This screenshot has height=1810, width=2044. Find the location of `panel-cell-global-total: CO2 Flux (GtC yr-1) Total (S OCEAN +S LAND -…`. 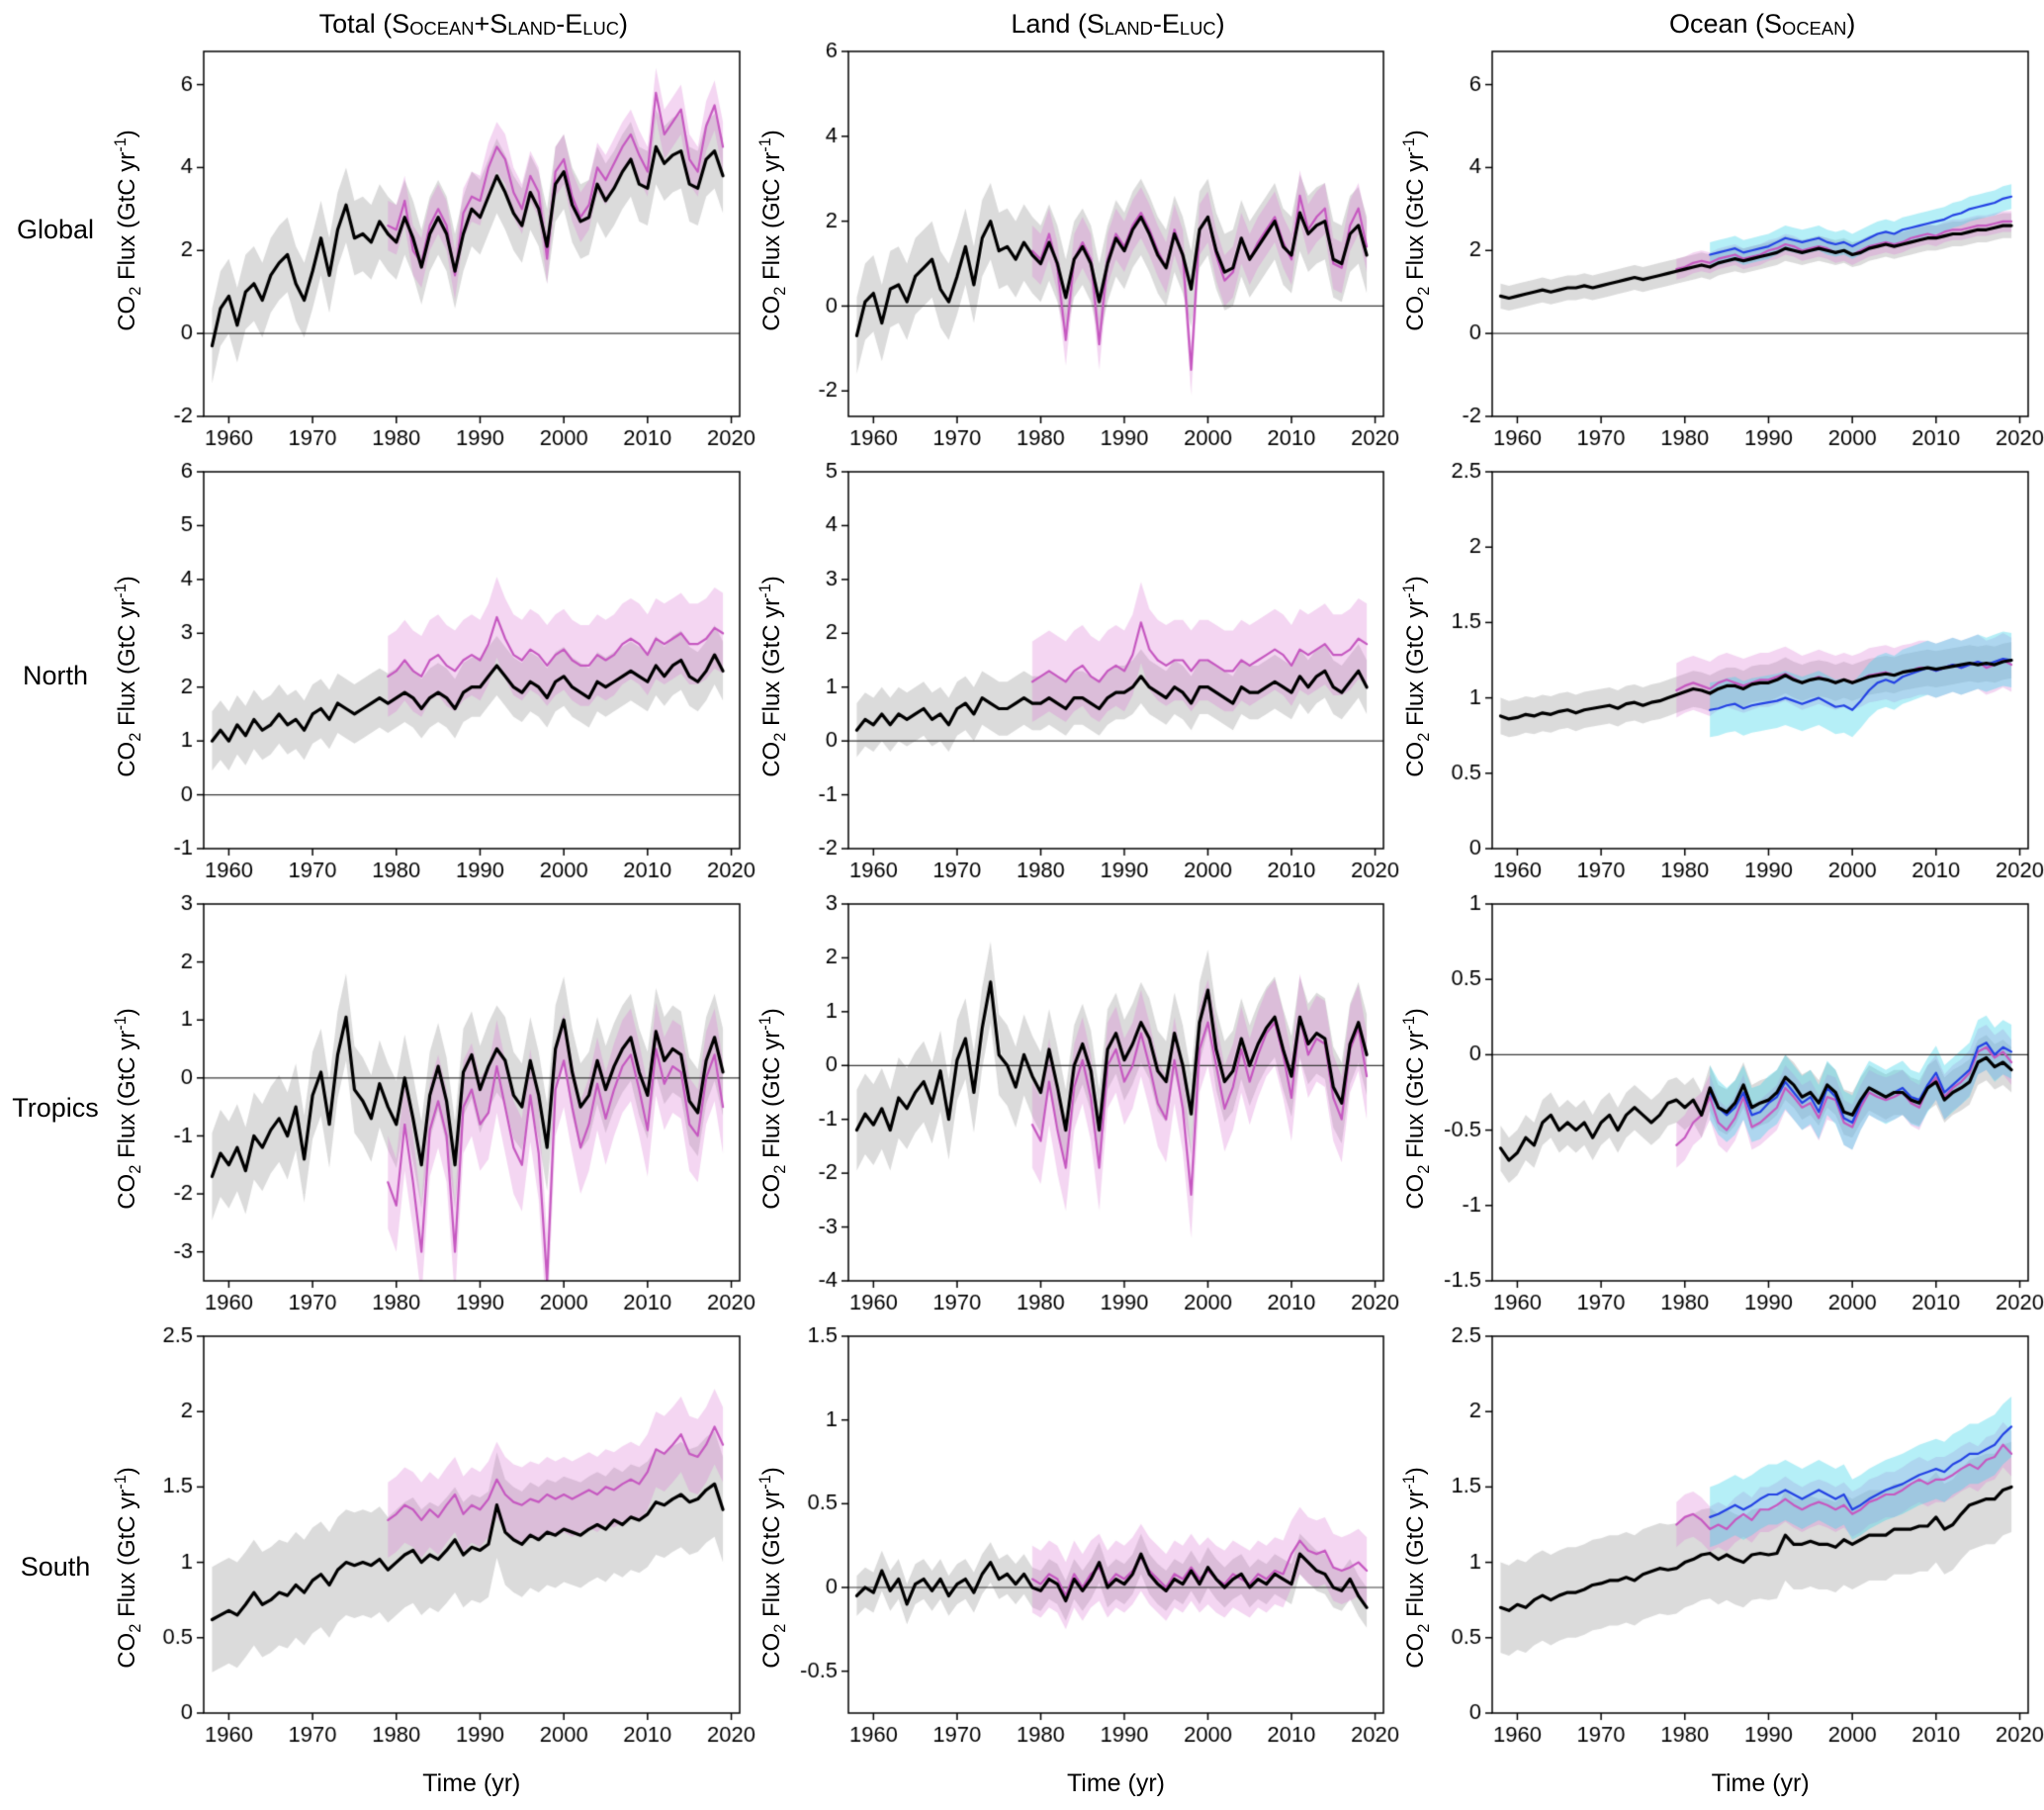

panel-cell-global-total: CO2 Flux (GtC yr-1) Total (S OCEAN +S LAND -… is located at coordinates (433, 230).